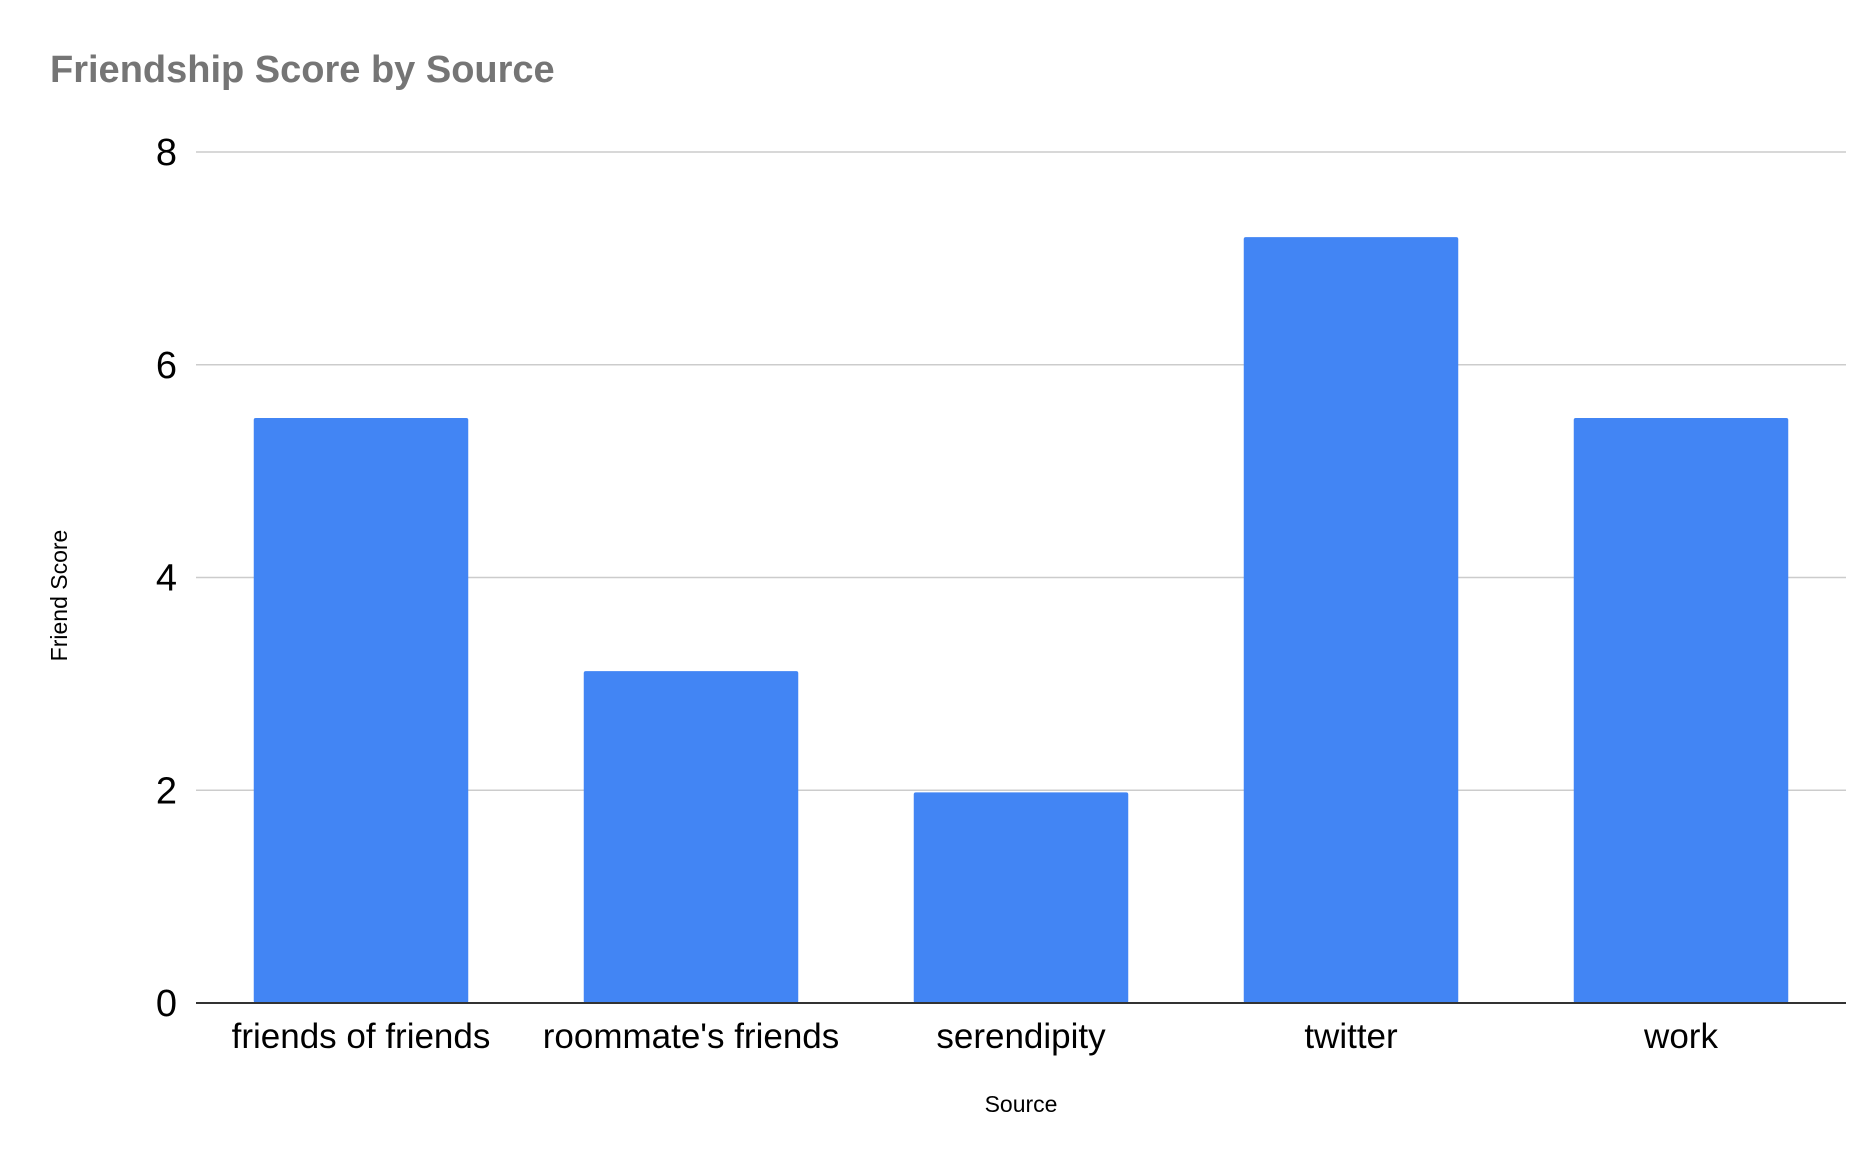 Image resolution: width=1868 pixels, height=1154 pixels. I want to click on y-axis-title: Friend Score, so click(59, 596).